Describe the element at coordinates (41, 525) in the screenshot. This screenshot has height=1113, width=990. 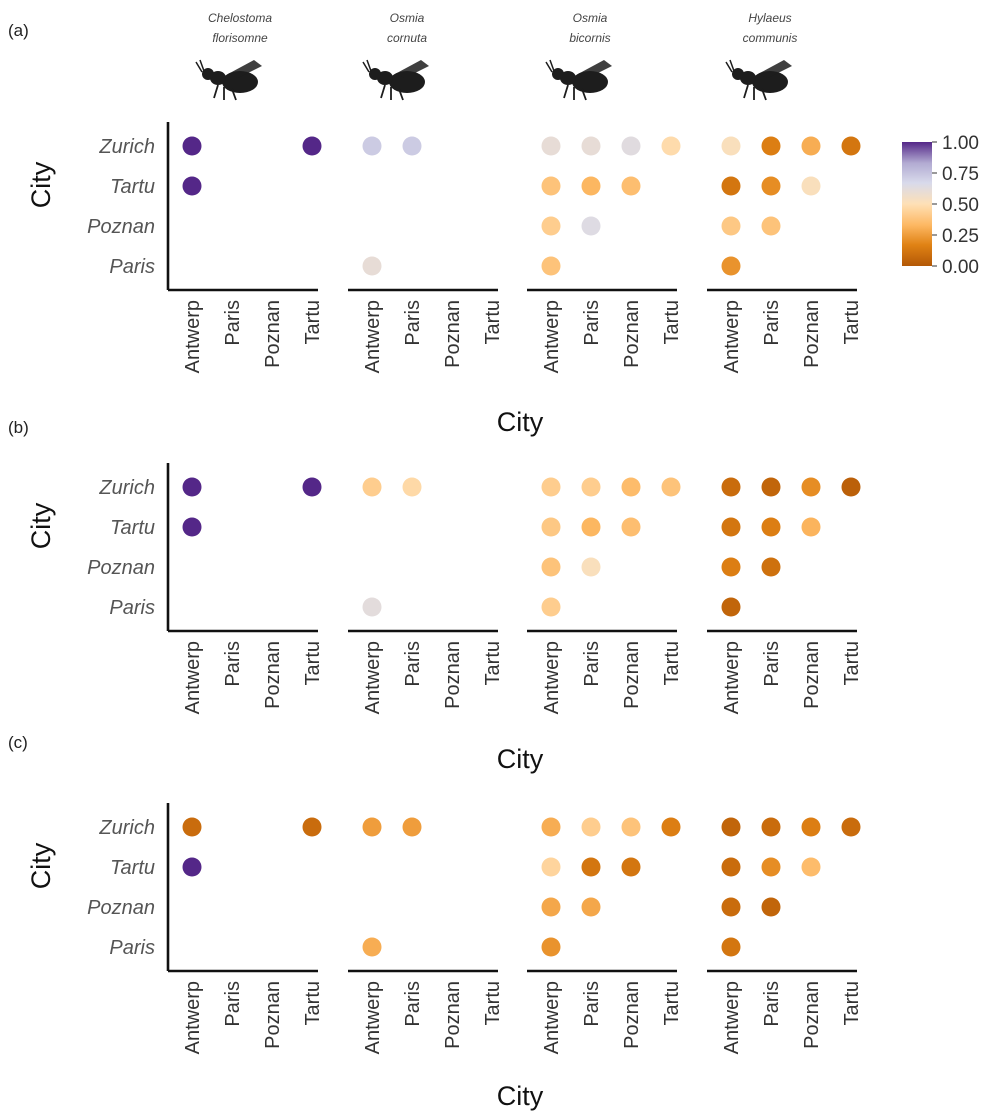
I see `y-axis-title: City` at that location.